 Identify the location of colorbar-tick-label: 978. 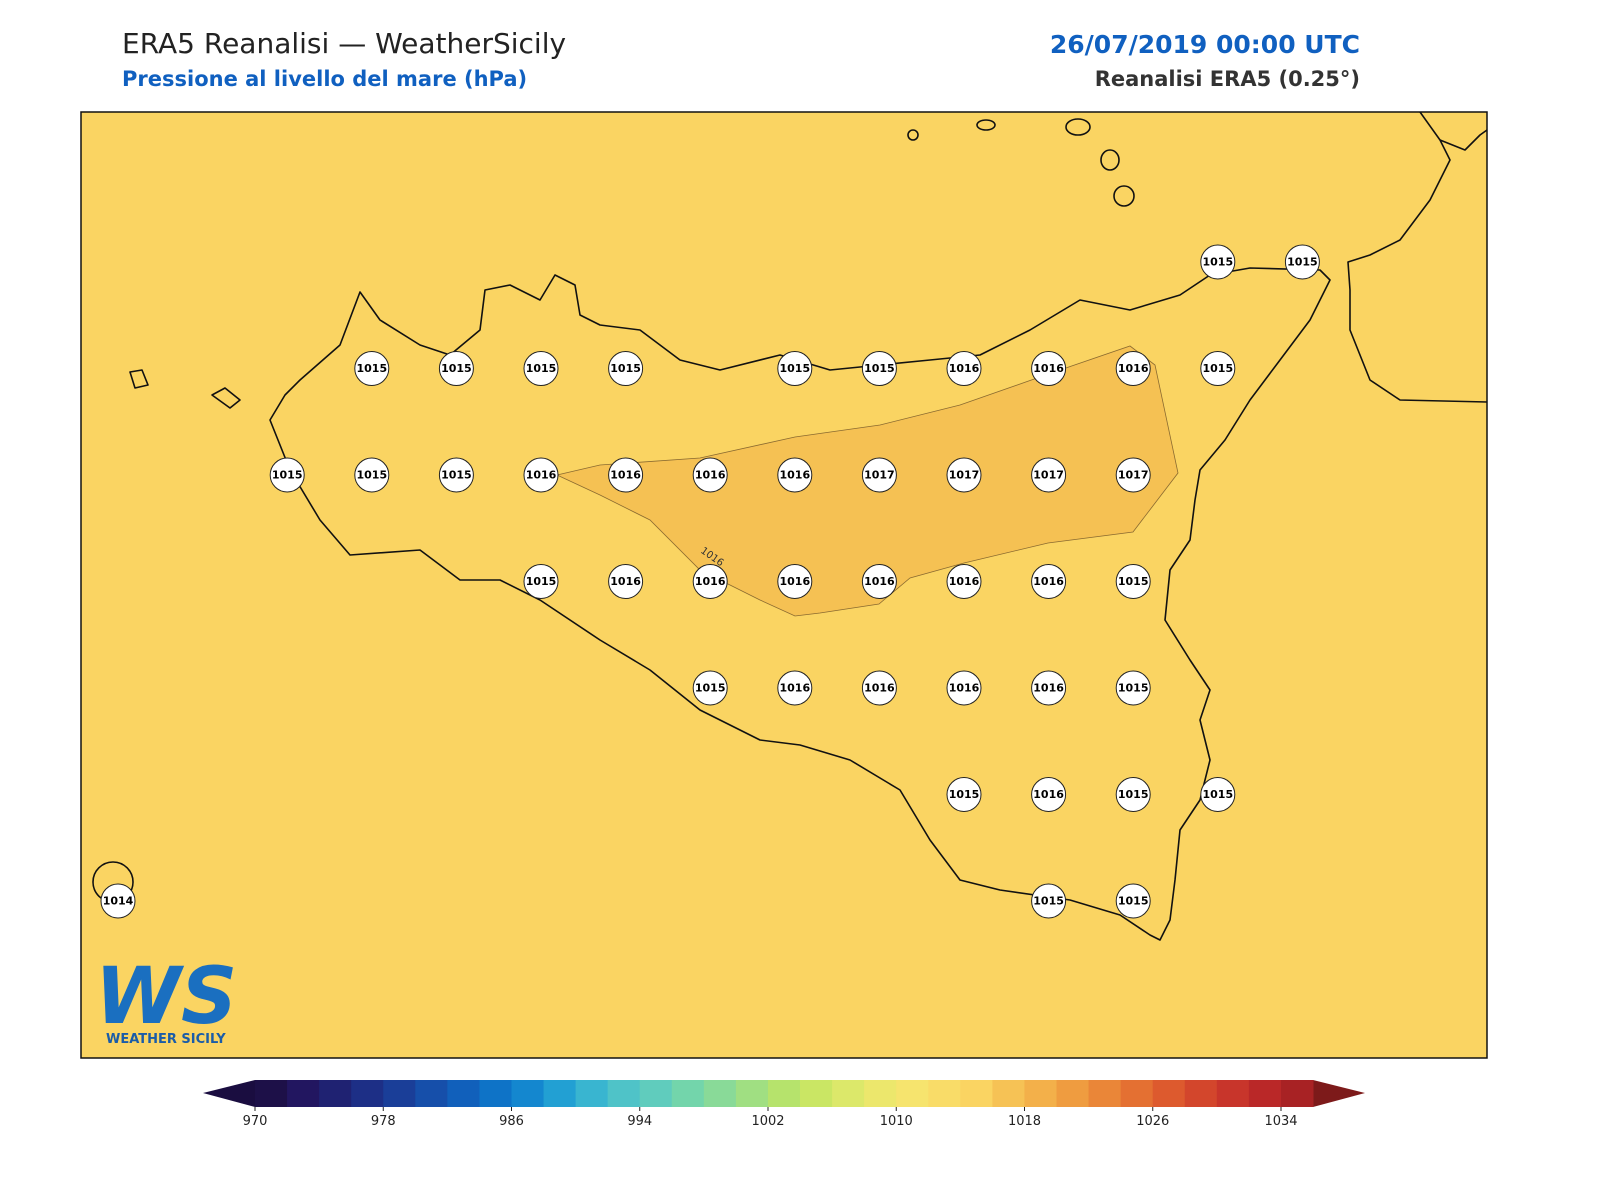
(383, 1121).